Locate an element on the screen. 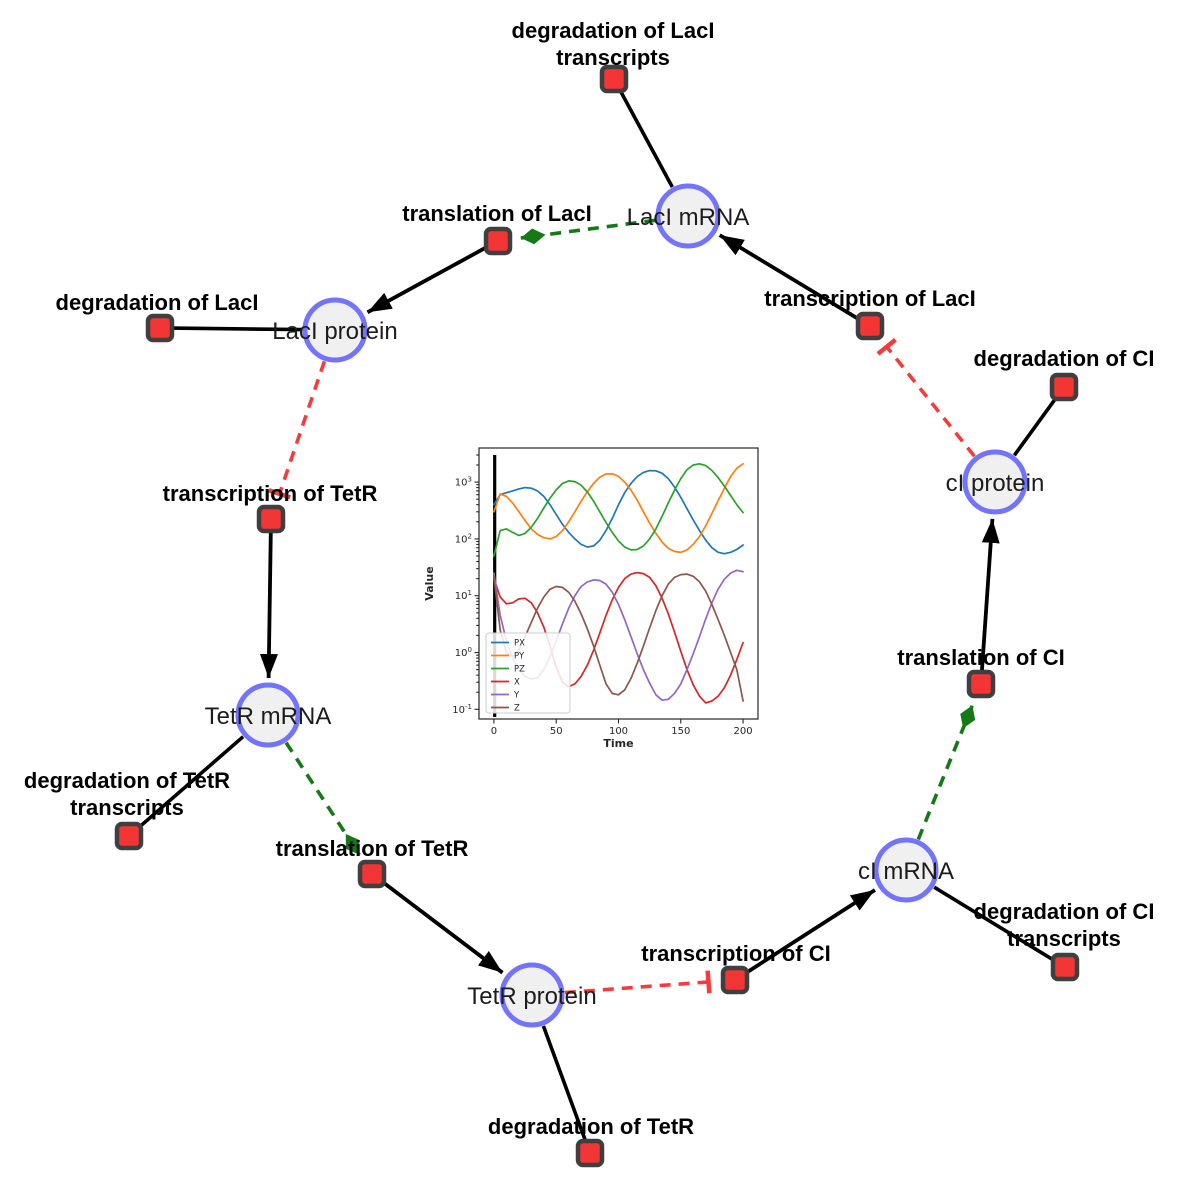 Image resolution: width=1189 pixels, height=1200 pixels. reaction-node-transcription-laci is located at coordinates (870, 326).